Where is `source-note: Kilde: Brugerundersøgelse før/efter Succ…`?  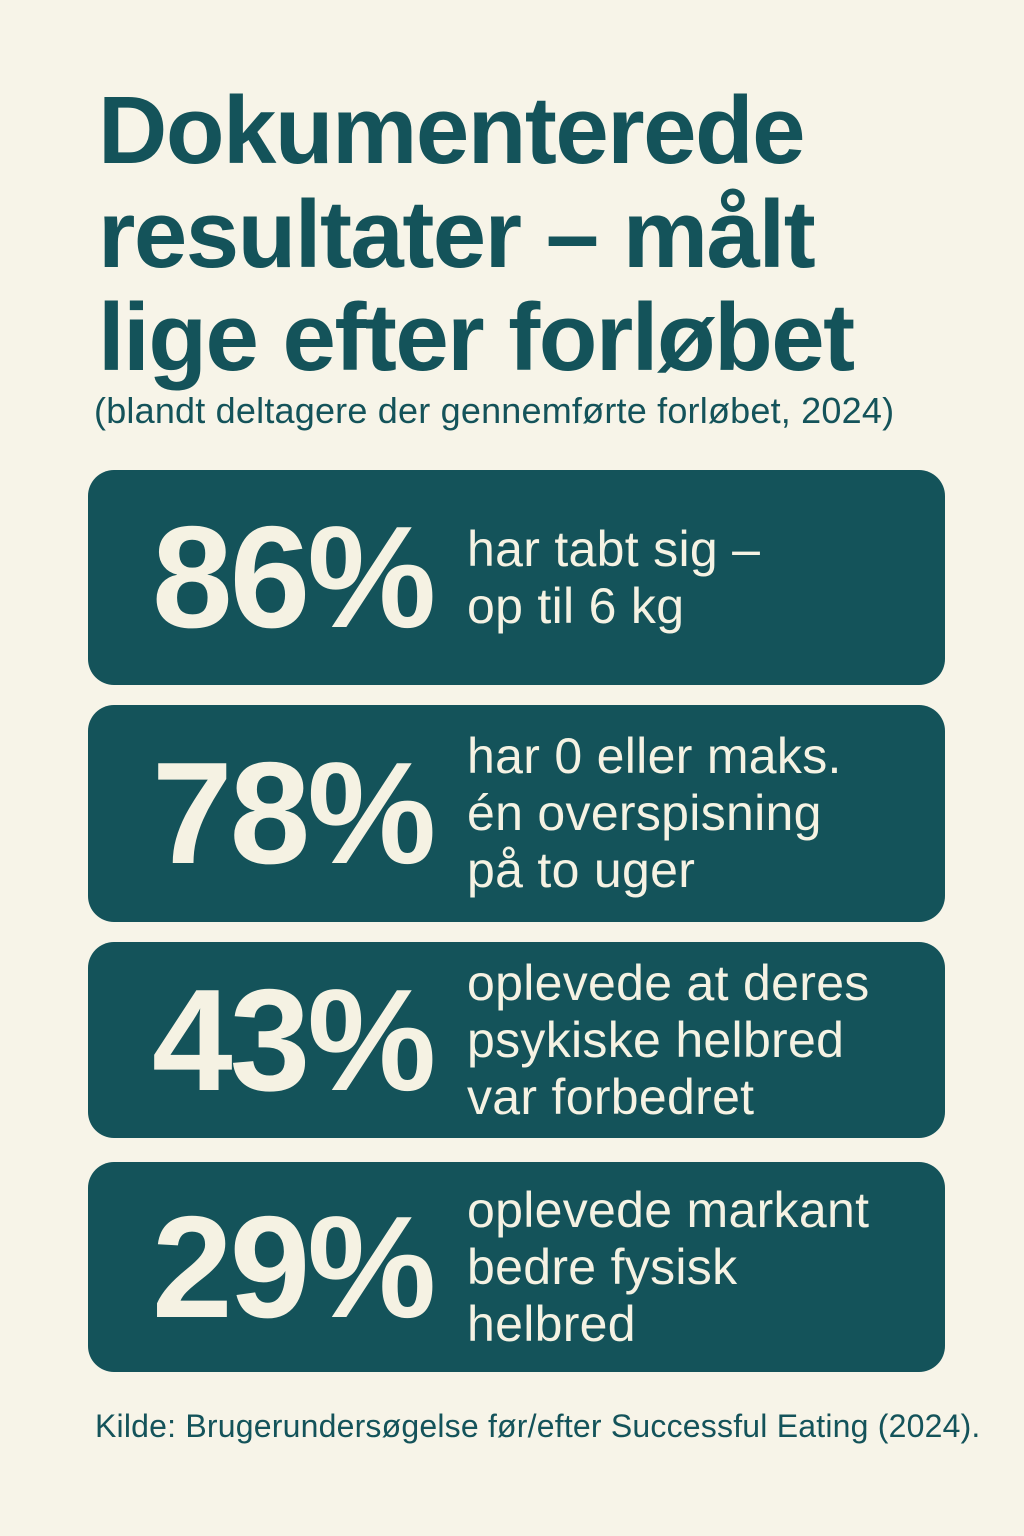 source-note: Kilde: Brugerundersøgelse før/efter Succ… is located at coordinates (538, 1426).